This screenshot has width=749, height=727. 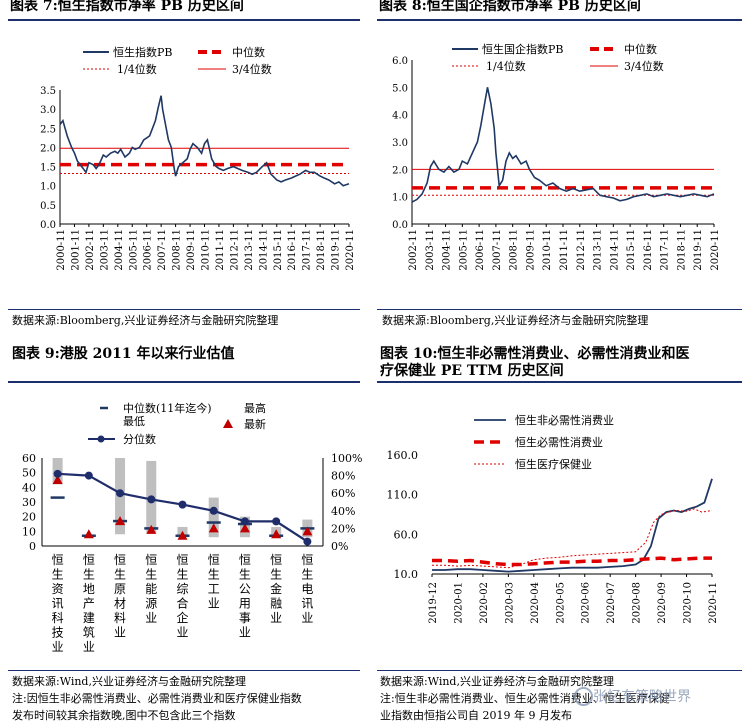 What do you see at coordinates (564, 250) in the screenshot?
I see `hscei_pb-xtick-label: 2011-11` at bounding box center [564, 250].